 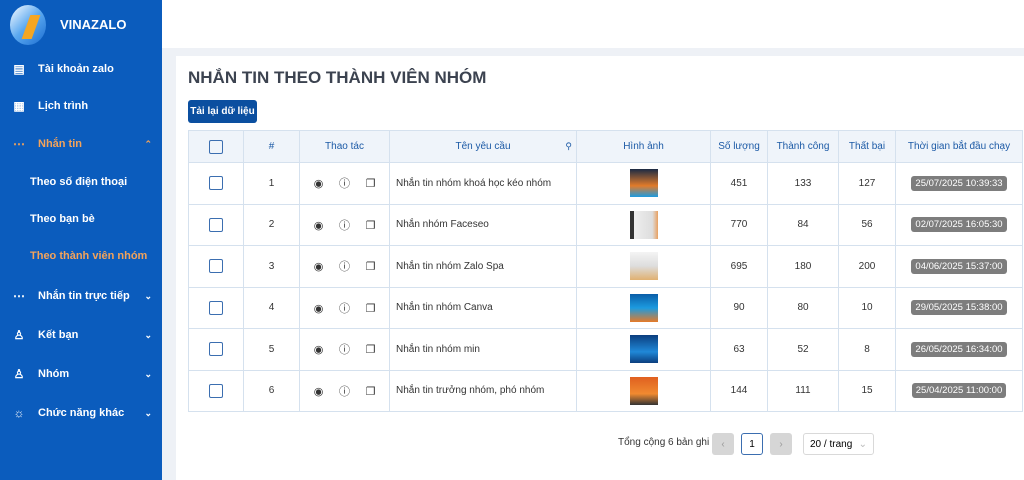 What do you see at coordinates (739, 224) in the screenshot?
I see `quantity: 770` at bounding box center [739, 224].